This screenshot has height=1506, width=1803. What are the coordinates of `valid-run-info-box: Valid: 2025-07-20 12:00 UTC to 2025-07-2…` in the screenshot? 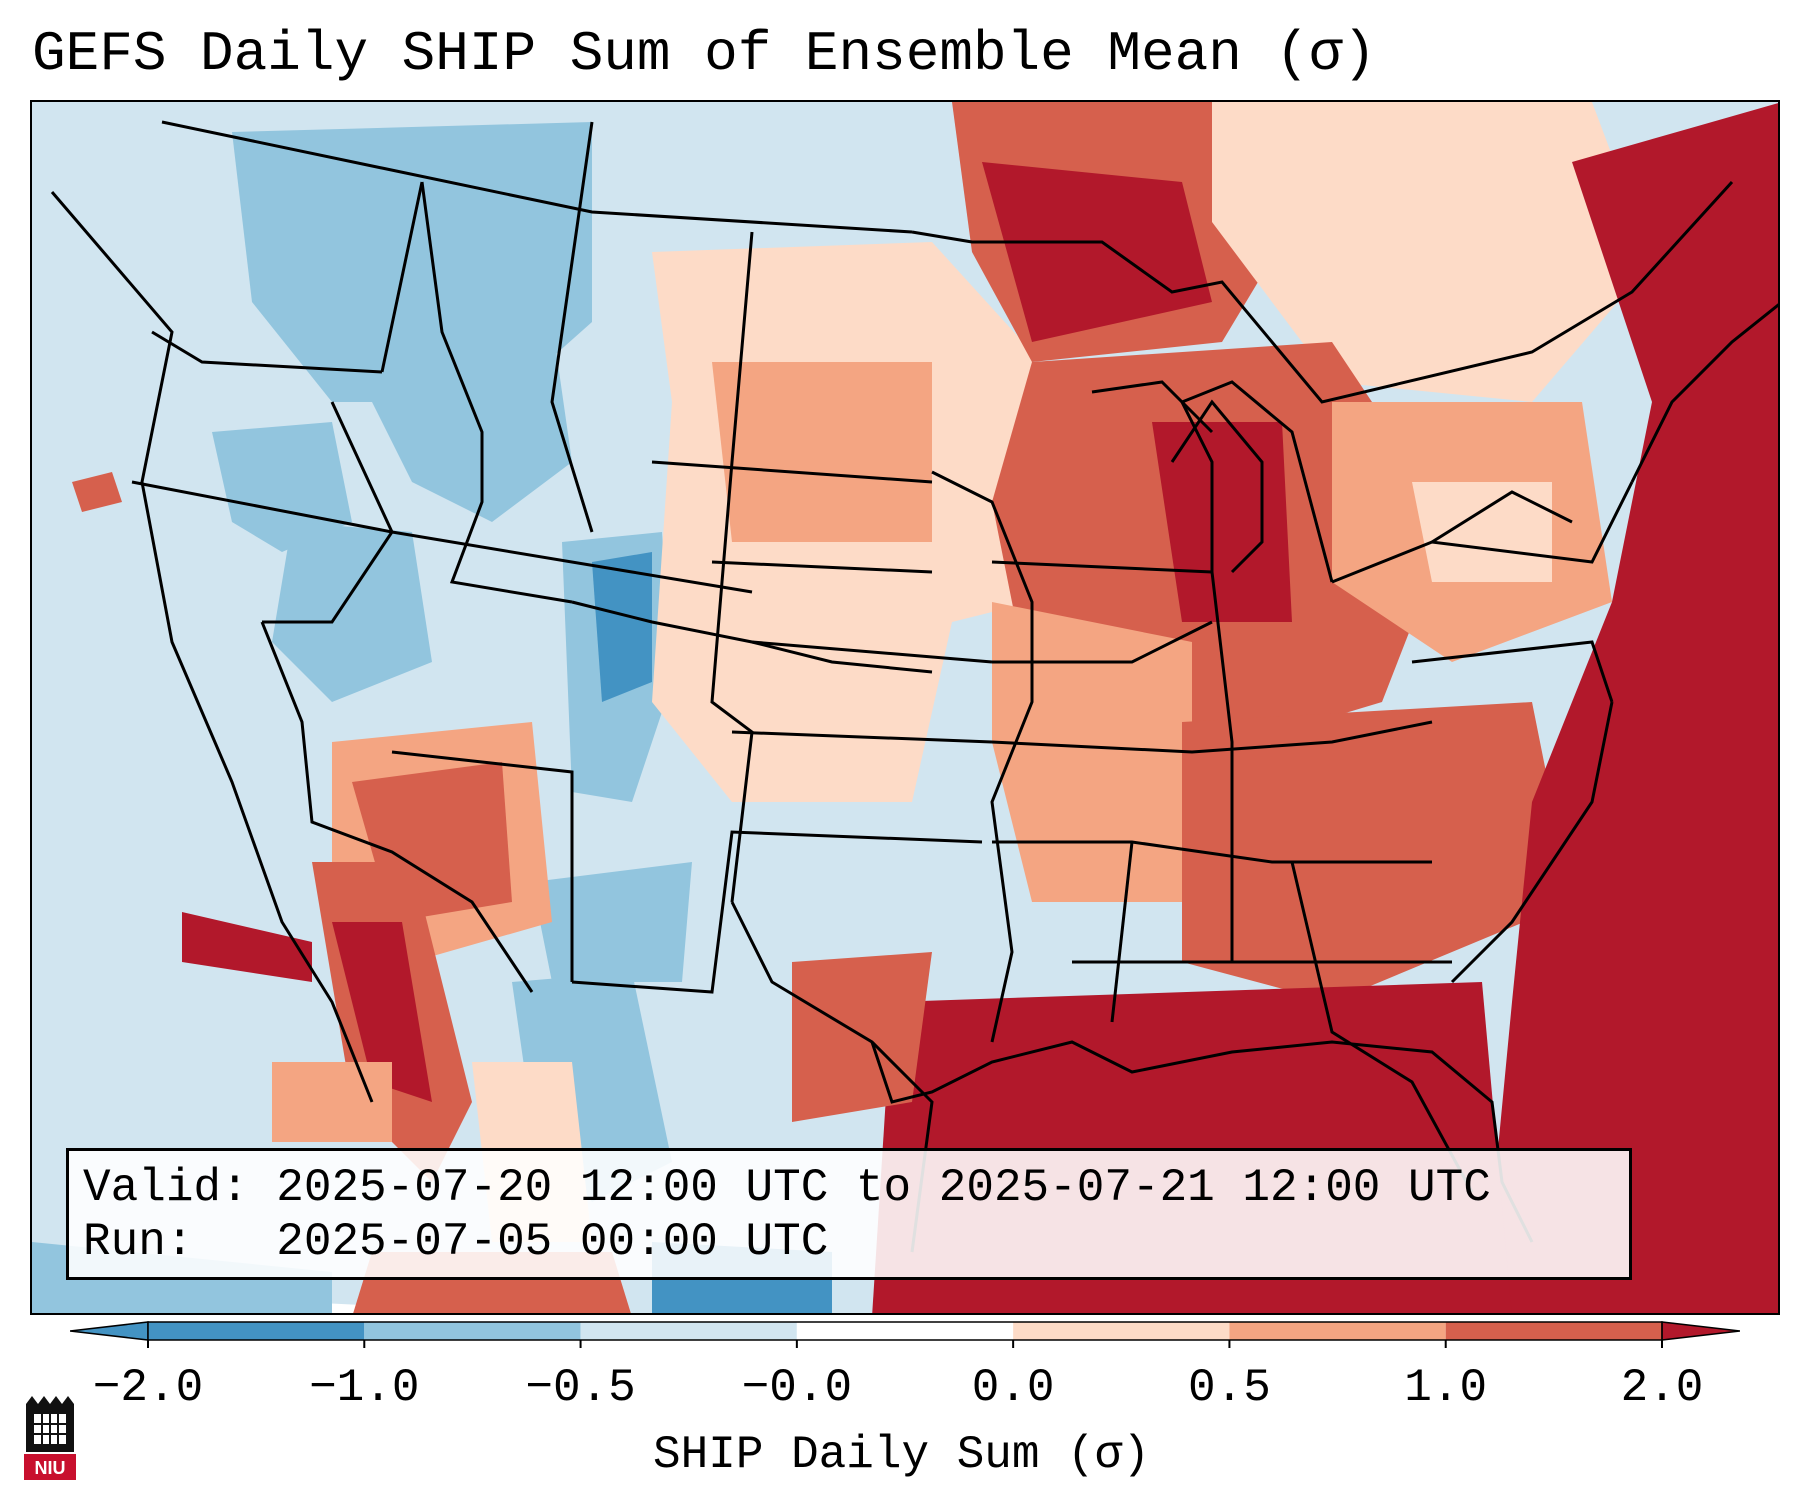 It's located at (849, 1214).